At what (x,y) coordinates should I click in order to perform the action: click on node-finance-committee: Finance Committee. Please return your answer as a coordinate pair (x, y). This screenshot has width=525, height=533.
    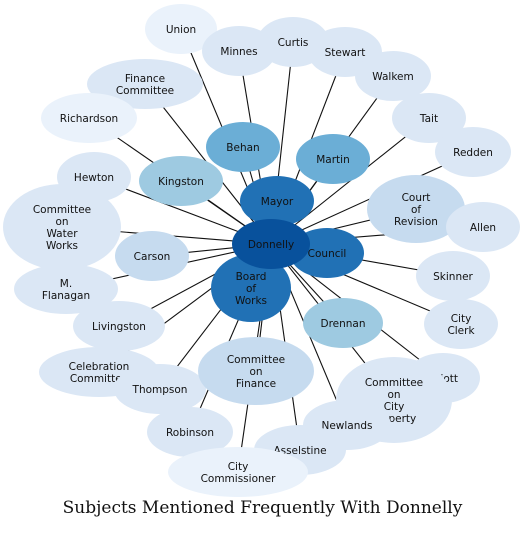
    Looking at the image, I should click on (145, 84).